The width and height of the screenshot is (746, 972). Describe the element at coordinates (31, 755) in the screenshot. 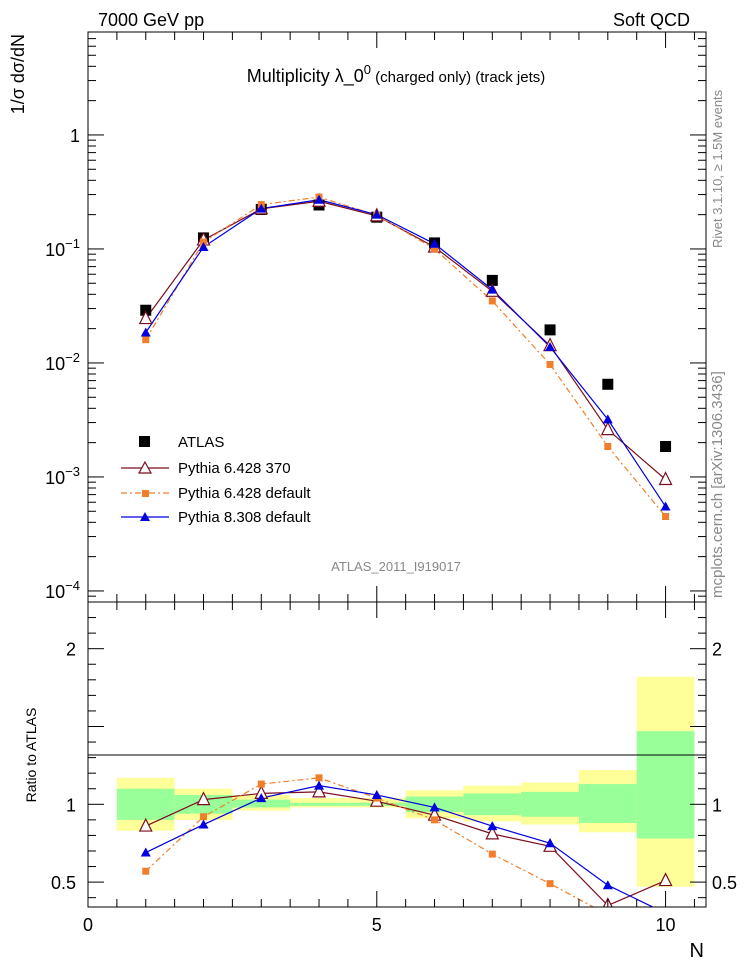

I see `ratio-y-axis-label: Ratio to ATLAS` at that location.